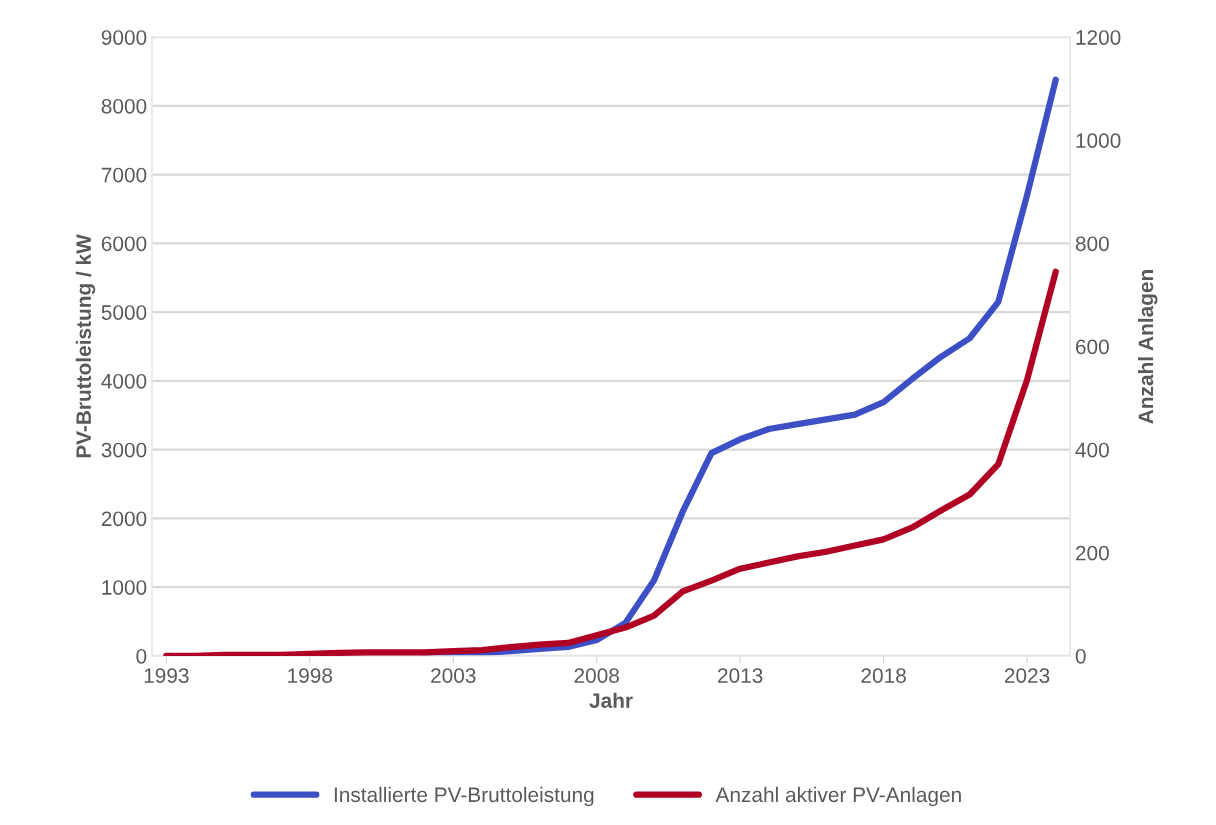 The width and height of the screenshot is (1216, 825). What do you see at coordinates (611, 700) in the screenshot?
I see `x-axis-title: Jahr` at bounding box center [611, 700].